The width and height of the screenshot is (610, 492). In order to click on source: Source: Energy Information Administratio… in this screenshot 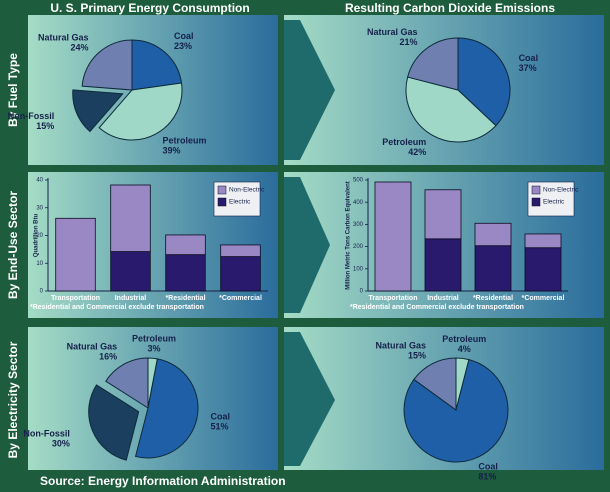, I will do `click(163, 481)`.